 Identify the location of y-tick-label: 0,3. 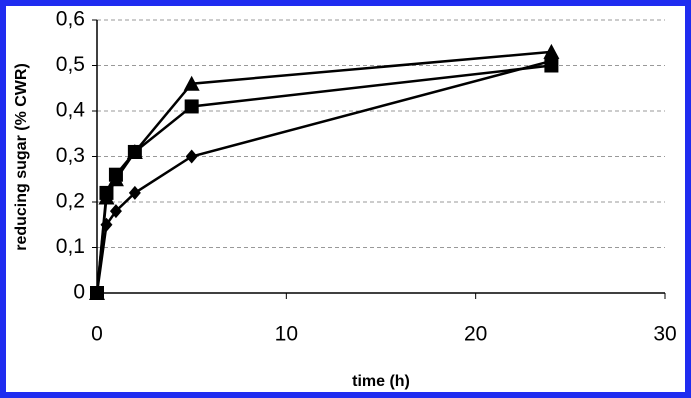
(70, 155).